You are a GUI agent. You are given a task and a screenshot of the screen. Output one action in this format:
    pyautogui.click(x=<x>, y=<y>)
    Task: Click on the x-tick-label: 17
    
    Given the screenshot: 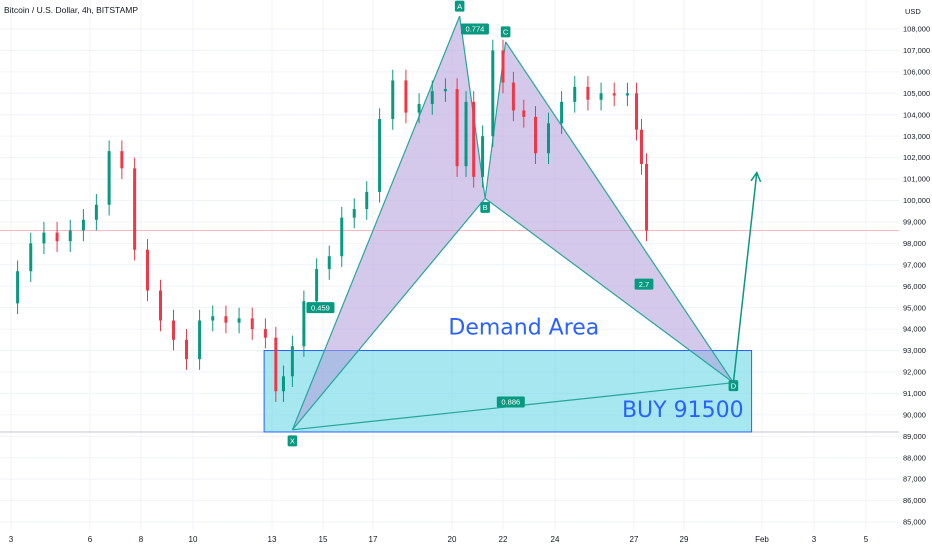 What is the action you would take?
    pyautogui.click(x=373, y=539)
    